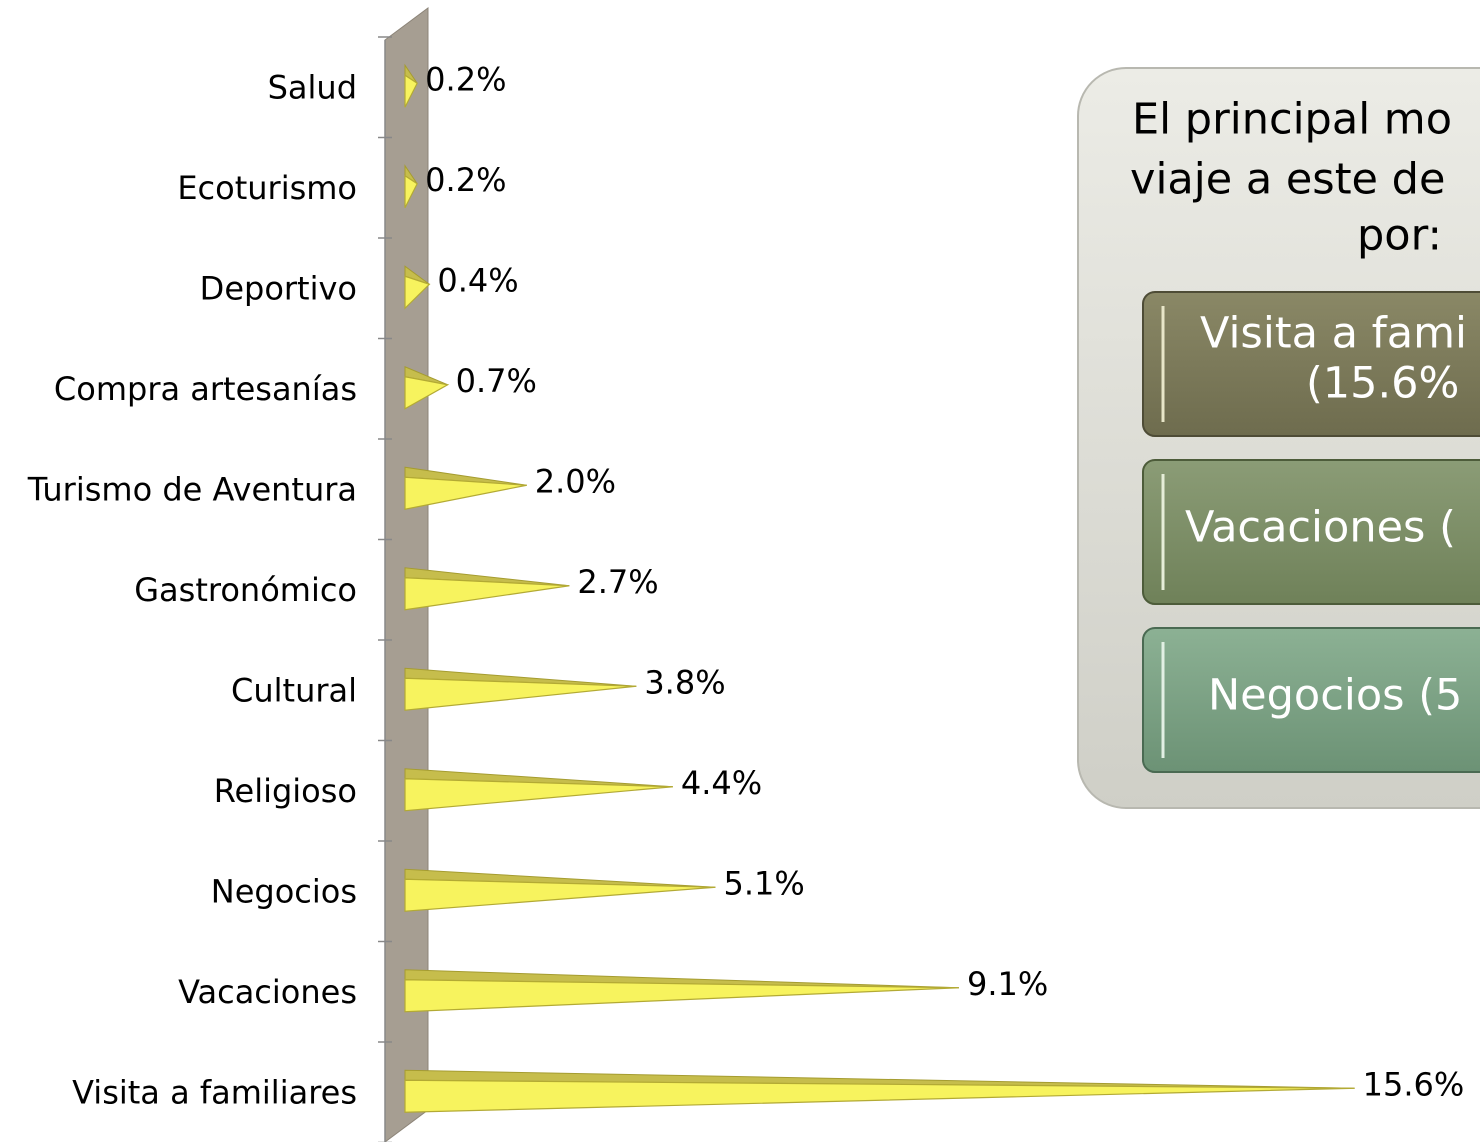  What do you see at coordinates (763, 883) in the screenshot?
I see `value-label: 5.1%` at bounding box center [763, 883].